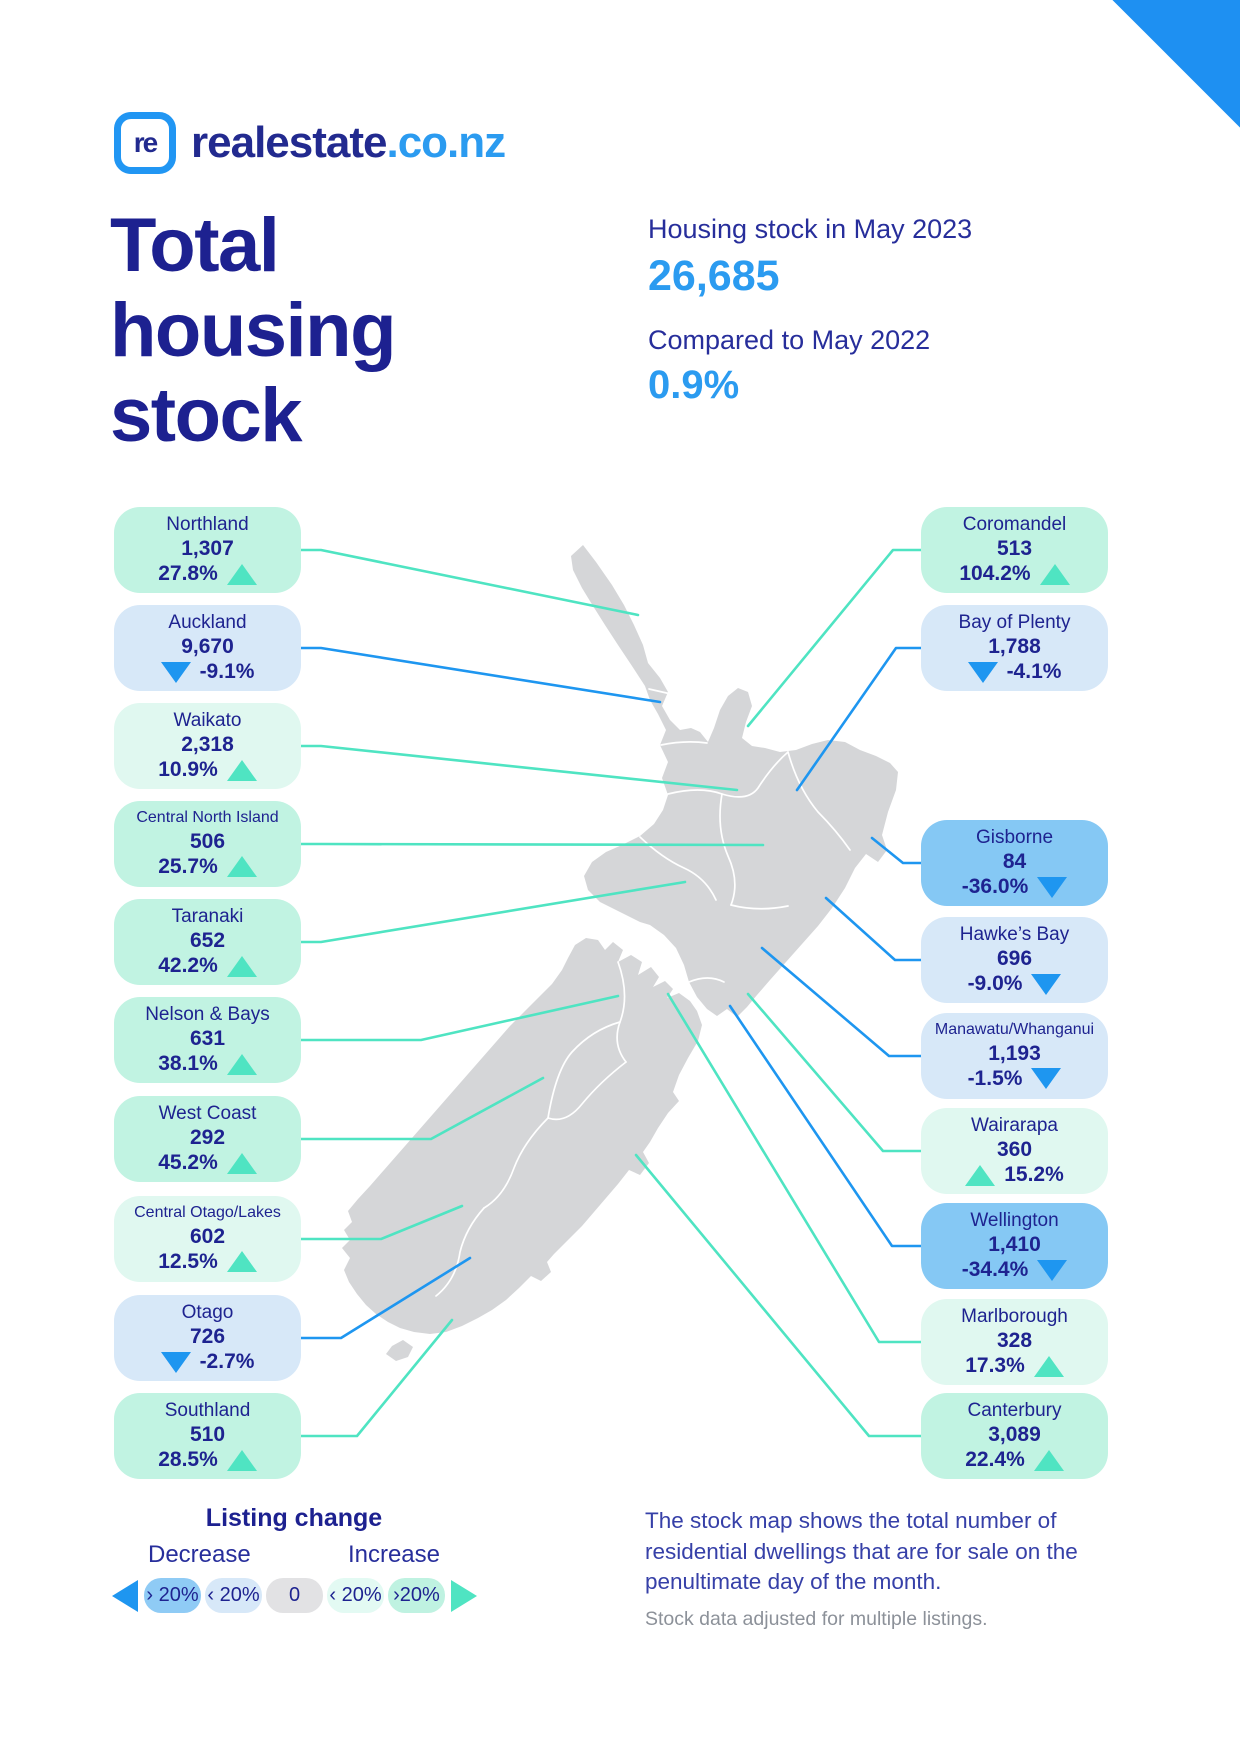 The width and height of the screenshot is (1240, 1759). I want to click on region-box-bay-of-plenty: Bay of Plenty 1,788 -4.1%, so click(1014, 648).